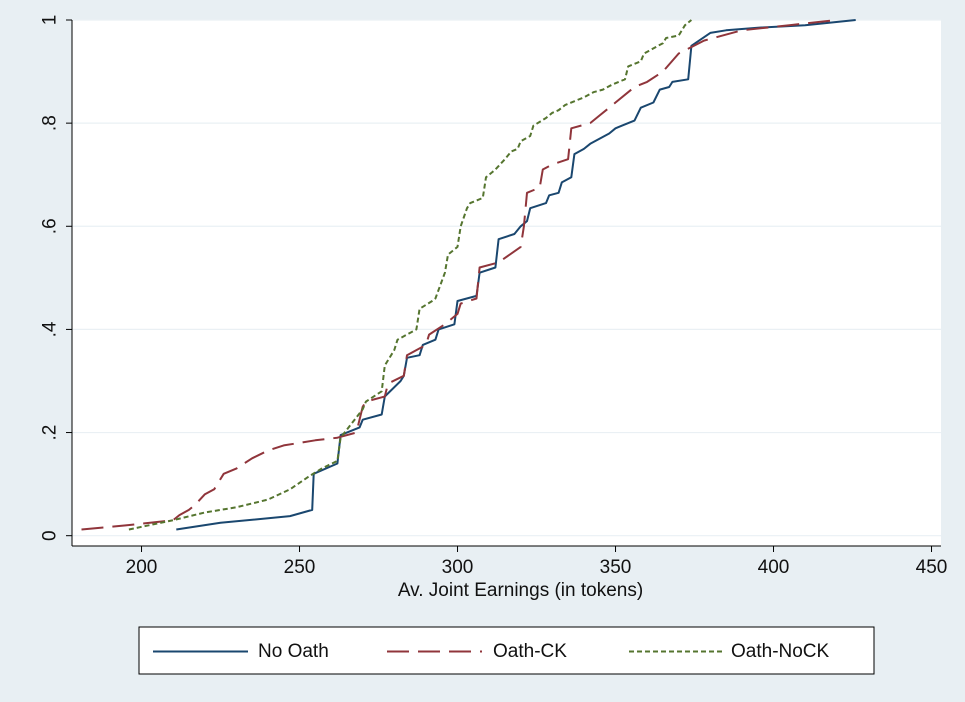 This screenshot has width=965, height=702. I want to click on legend-label-3: Oath-NoCK, so click(780, 651).